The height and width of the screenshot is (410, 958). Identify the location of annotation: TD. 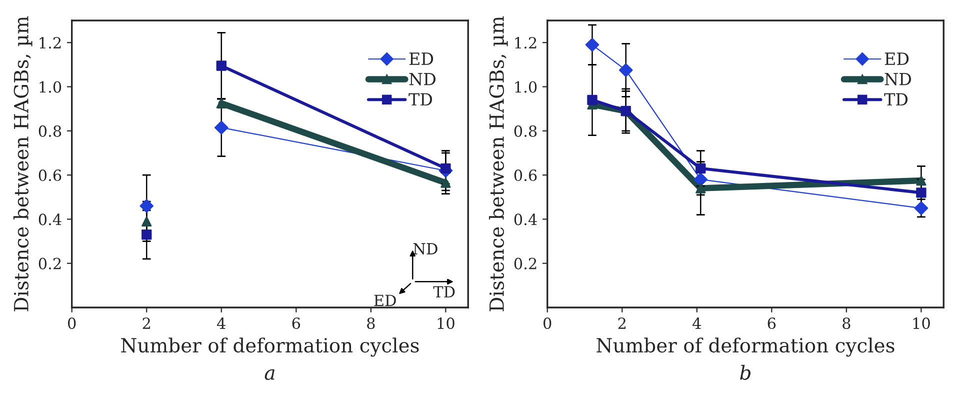
(444, 292).